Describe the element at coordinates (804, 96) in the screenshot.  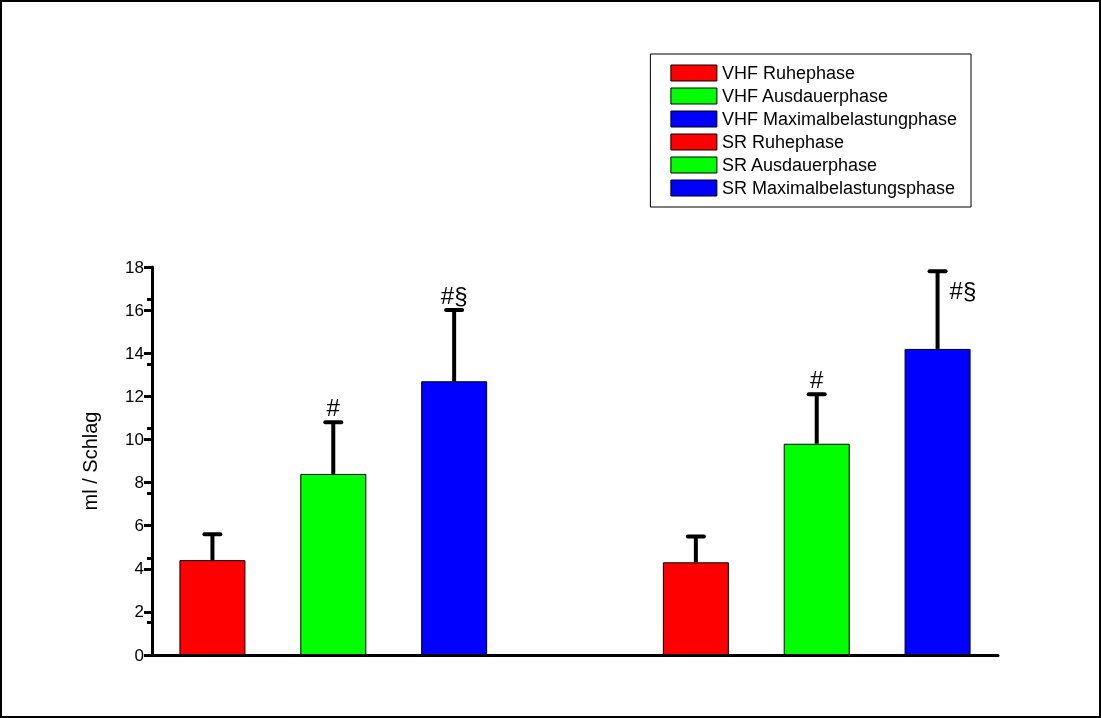
I see `legend-label: VHF Ausdauerphase` at that location.